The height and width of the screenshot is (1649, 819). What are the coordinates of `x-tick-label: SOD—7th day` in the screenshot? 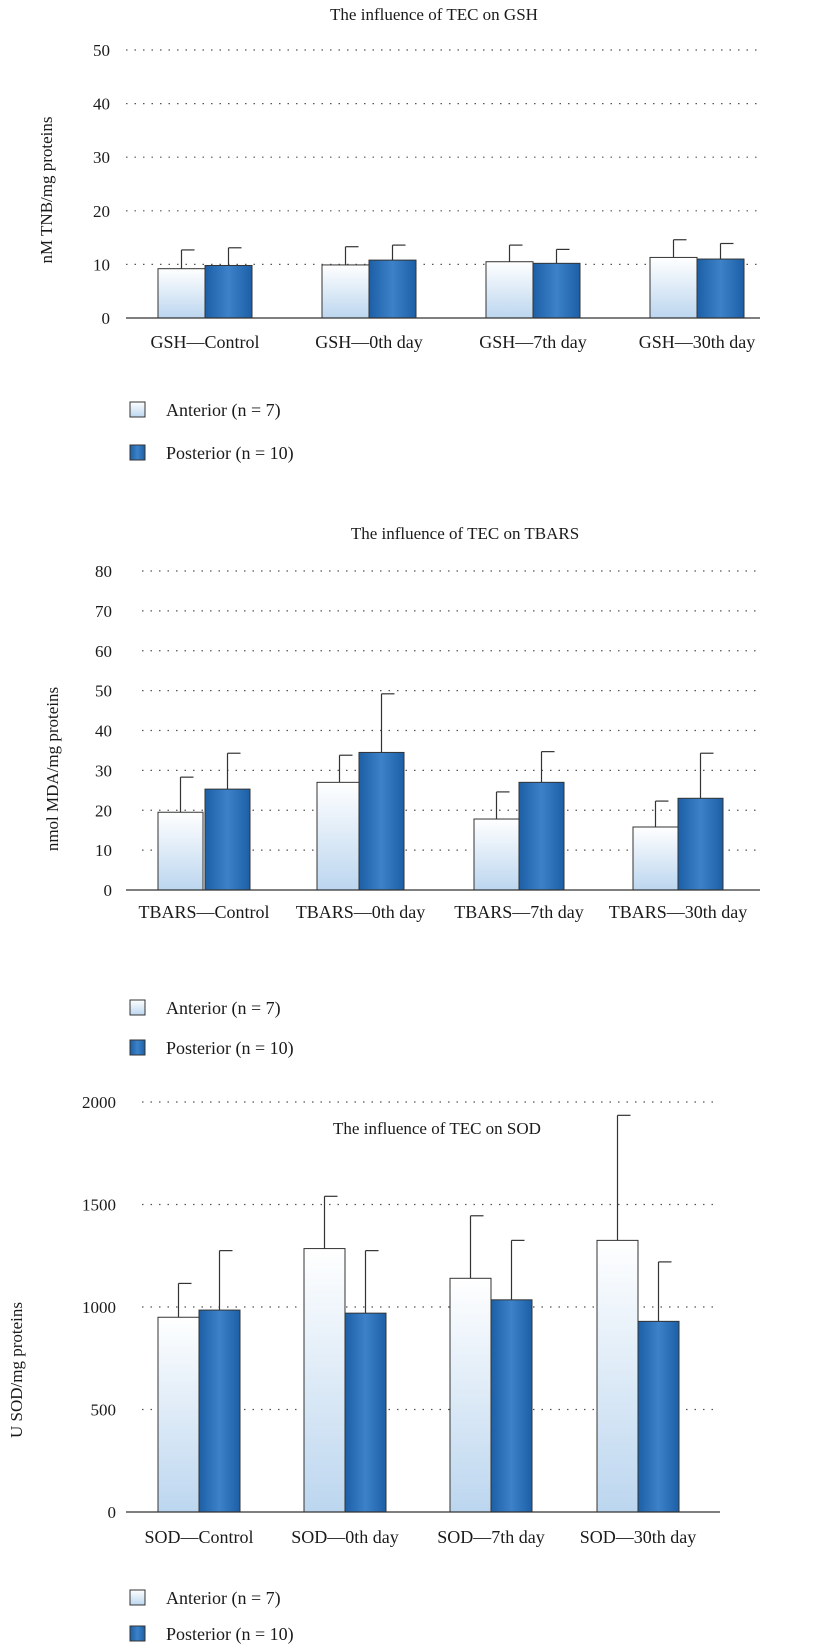 It's located at (491, 1537).